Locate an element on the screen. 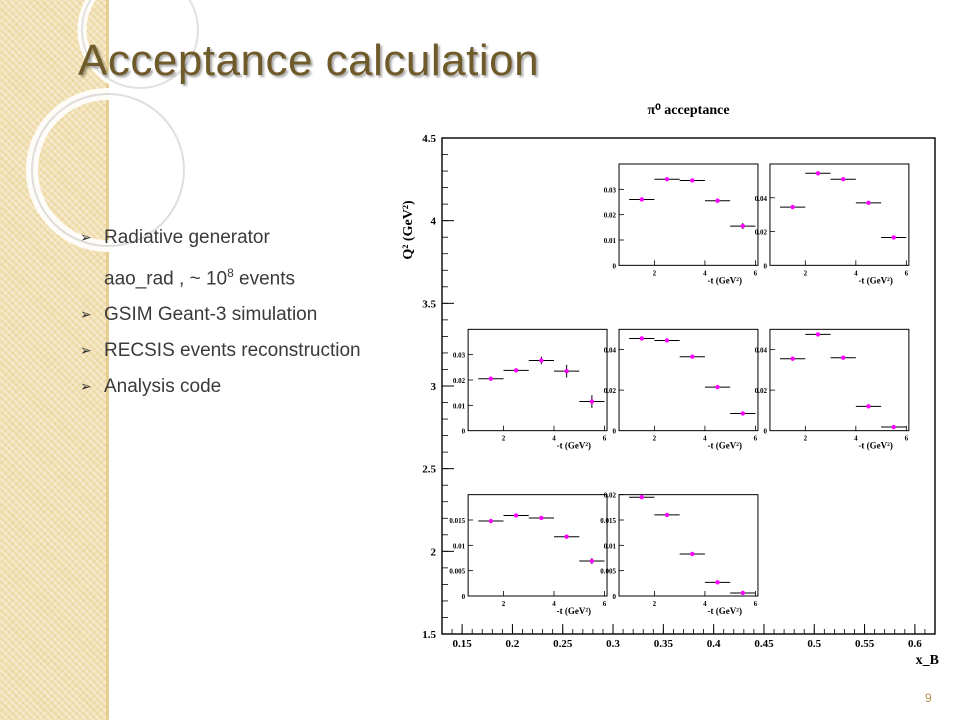 This screenshot has width=960, height=720. subplot-y-tick-label: 0.005 is located at coordinates (457, 572).